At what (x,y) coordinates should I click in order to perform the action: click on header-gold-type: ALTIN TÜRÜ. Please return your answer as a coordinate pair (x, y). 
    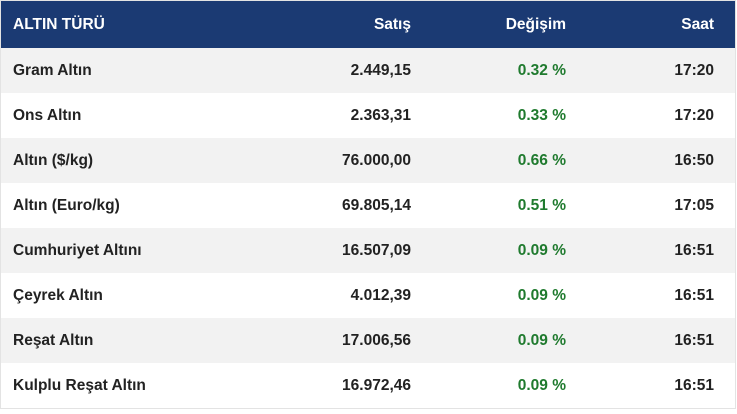
    Looking at the image, I should click on (59, 24).